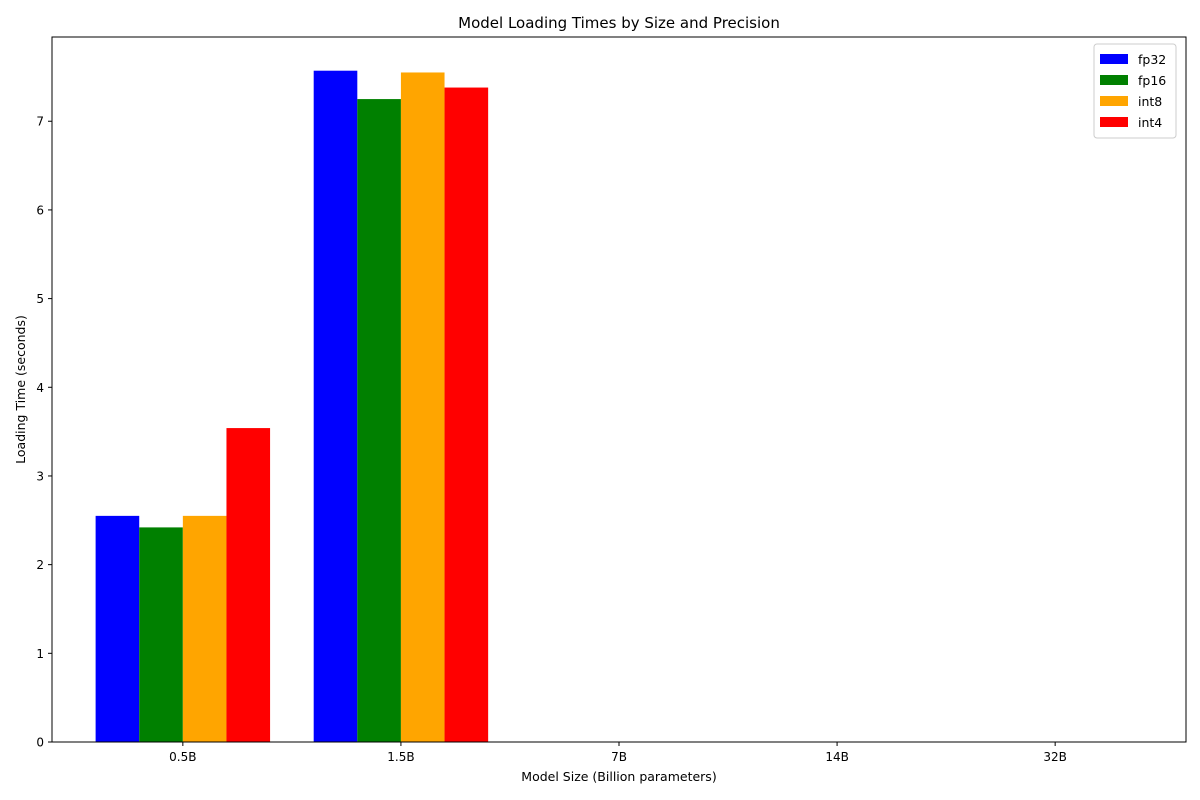 The width and height of the screenshot is (1200, 800). What do you see at coordinates (20, 389) in the screenshot?
I see `y-axis-label: Loading Time (seconds)` at bounding box center [20, 389].